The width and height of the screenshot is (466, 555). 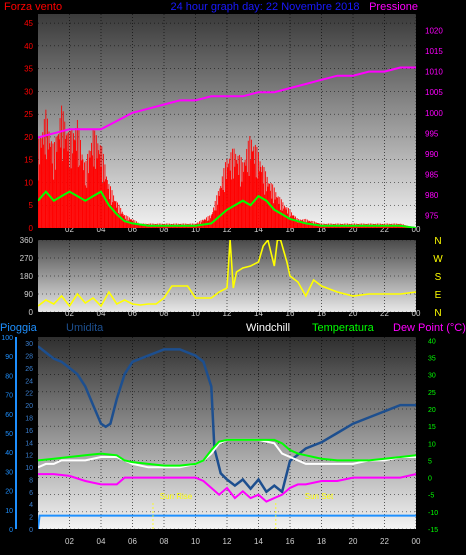 What do you see at coordinates (29, 406) in the screenshot?
I see `humidity-y-tick: 20` at bounding box center [29, 406].